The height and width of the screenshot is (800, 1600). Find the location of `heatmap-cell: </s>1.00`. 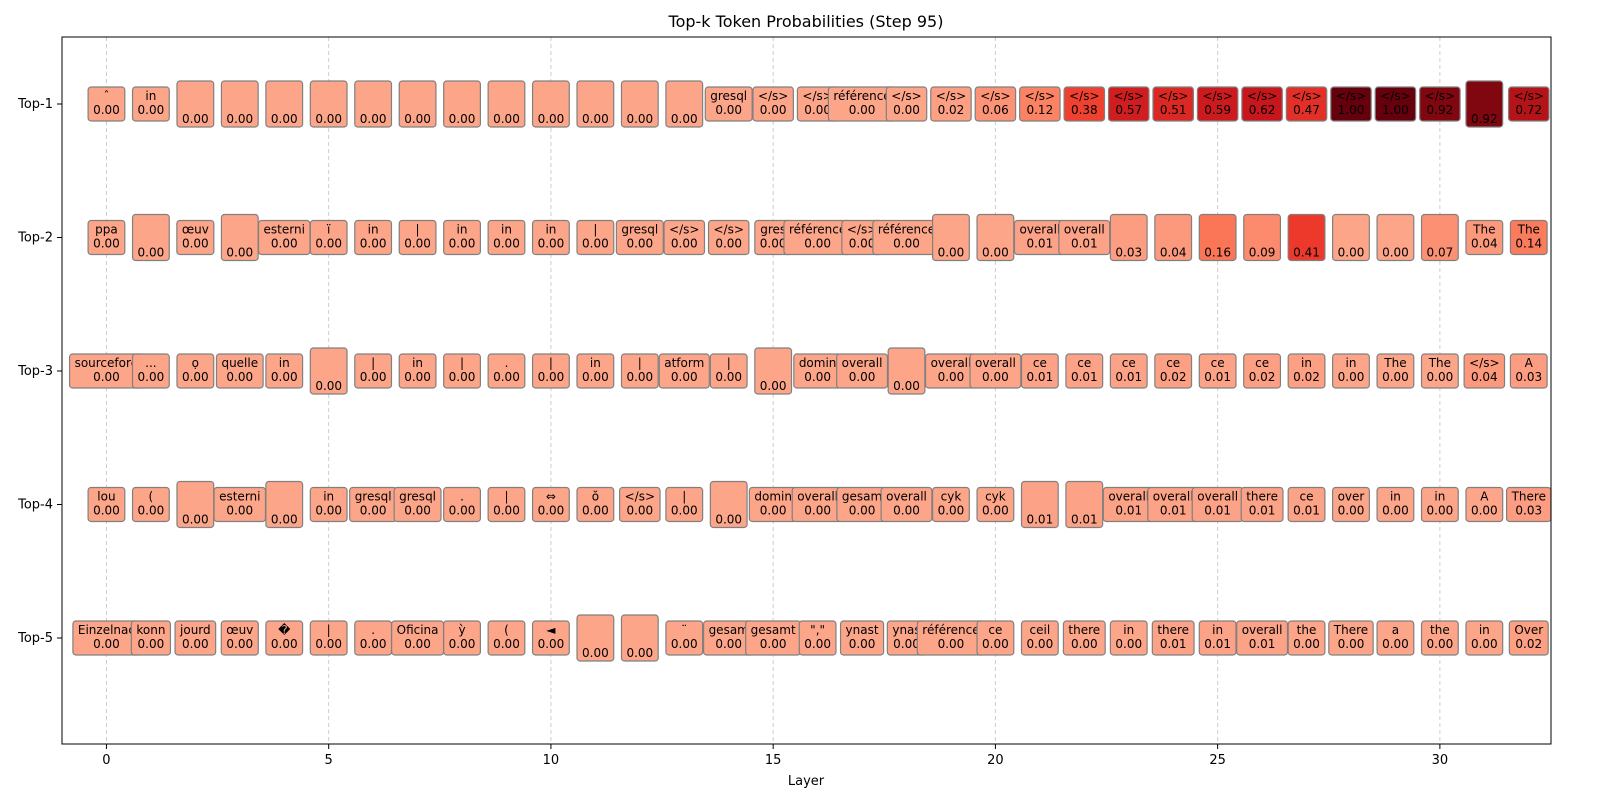

heatmap-cell: </s>1.00 is located at coordinates (1351, 104).